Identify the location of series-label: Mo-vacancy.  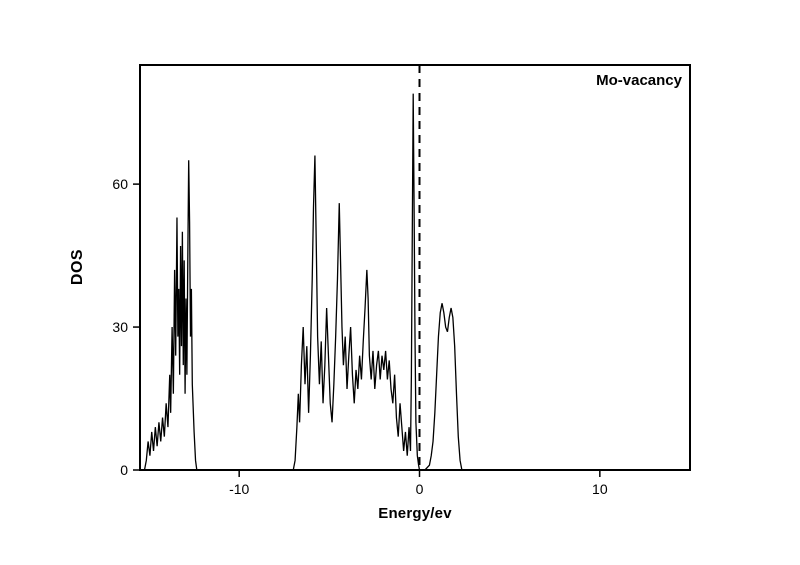
(639, 80).